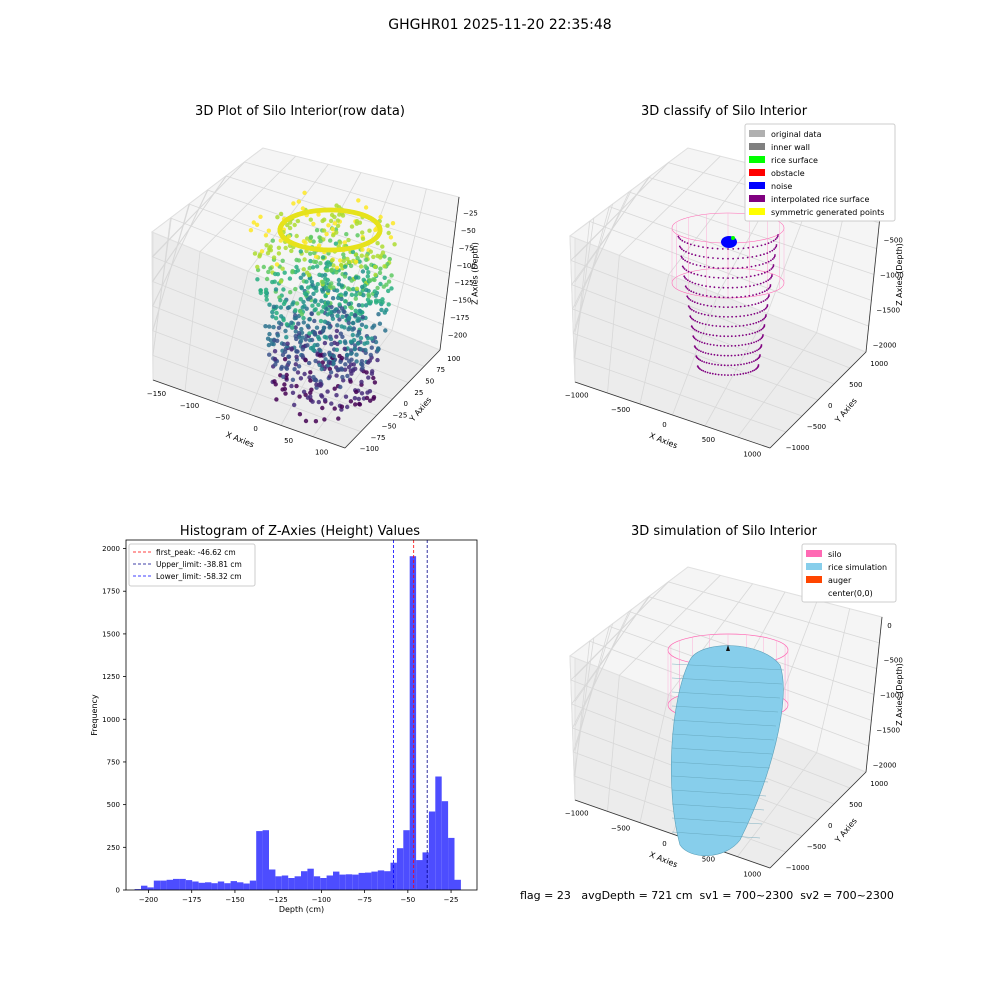 The image size is (1000, 1000). I want to click on histogram-legend-label: Lower_limit: -58.32 cm, so click(199, 576).